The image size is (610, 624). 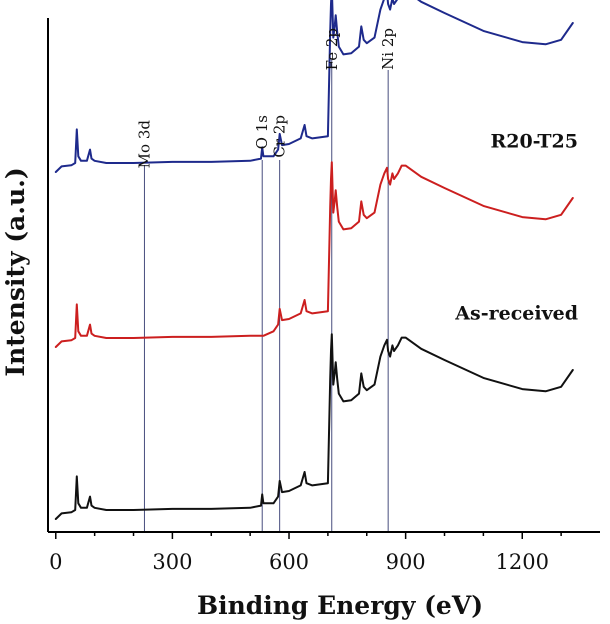 I want to click on x-axis-title: Binding Energy (eV), so click(x=340, y=605).